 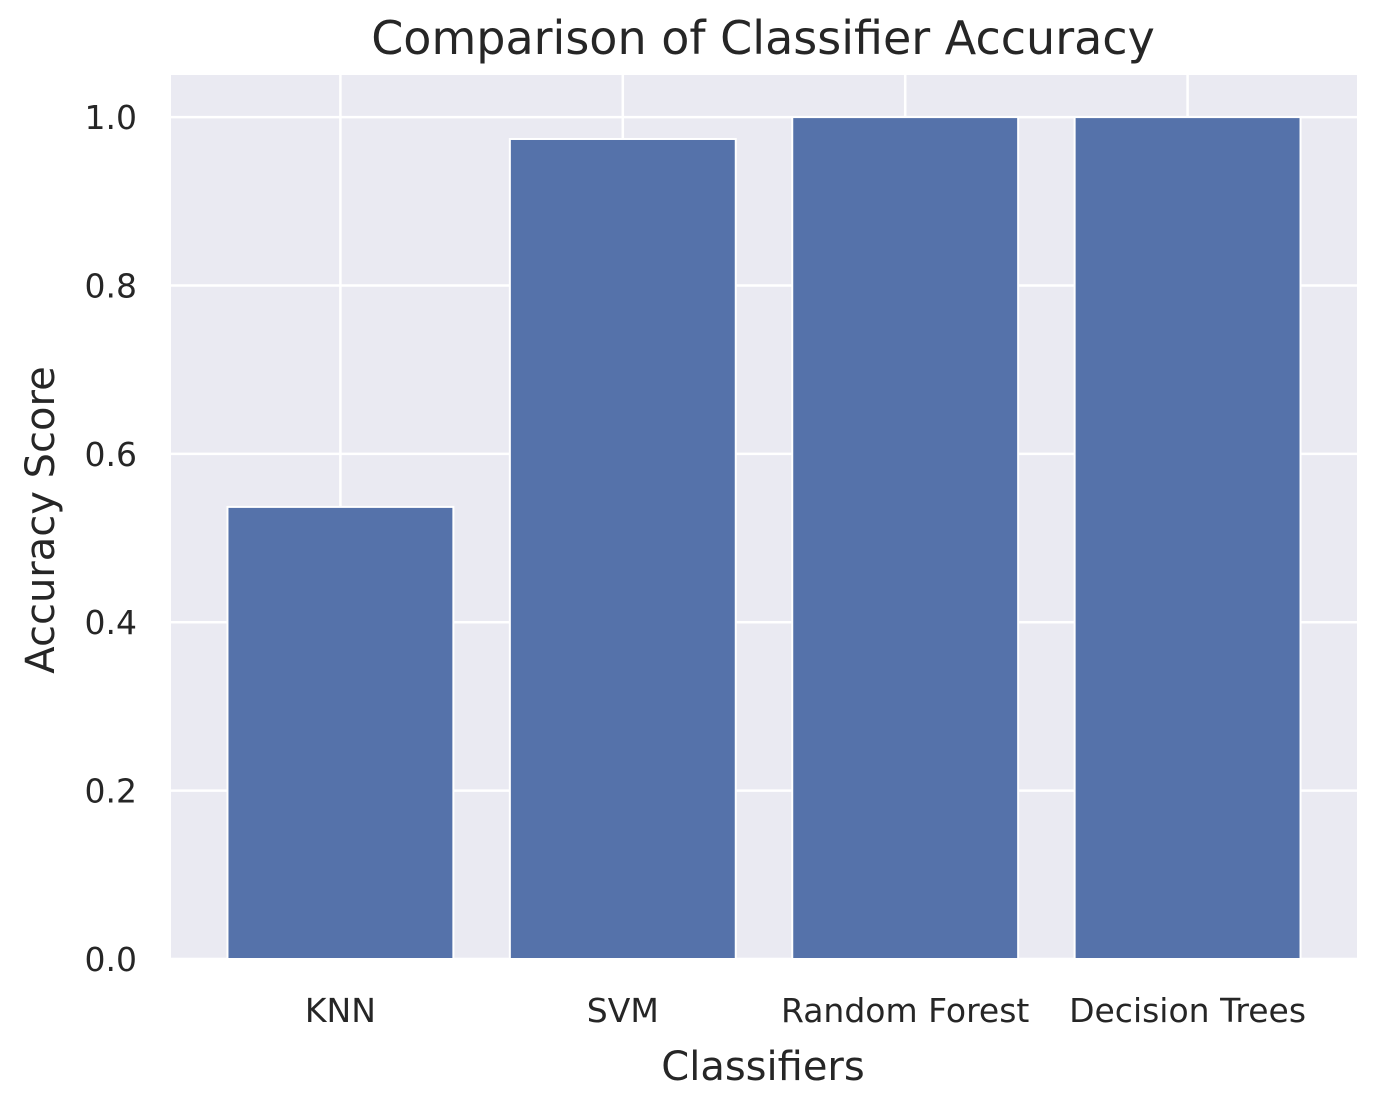 I want to click on x-tick-label: Random Forest, so click(x=905, y=1010).